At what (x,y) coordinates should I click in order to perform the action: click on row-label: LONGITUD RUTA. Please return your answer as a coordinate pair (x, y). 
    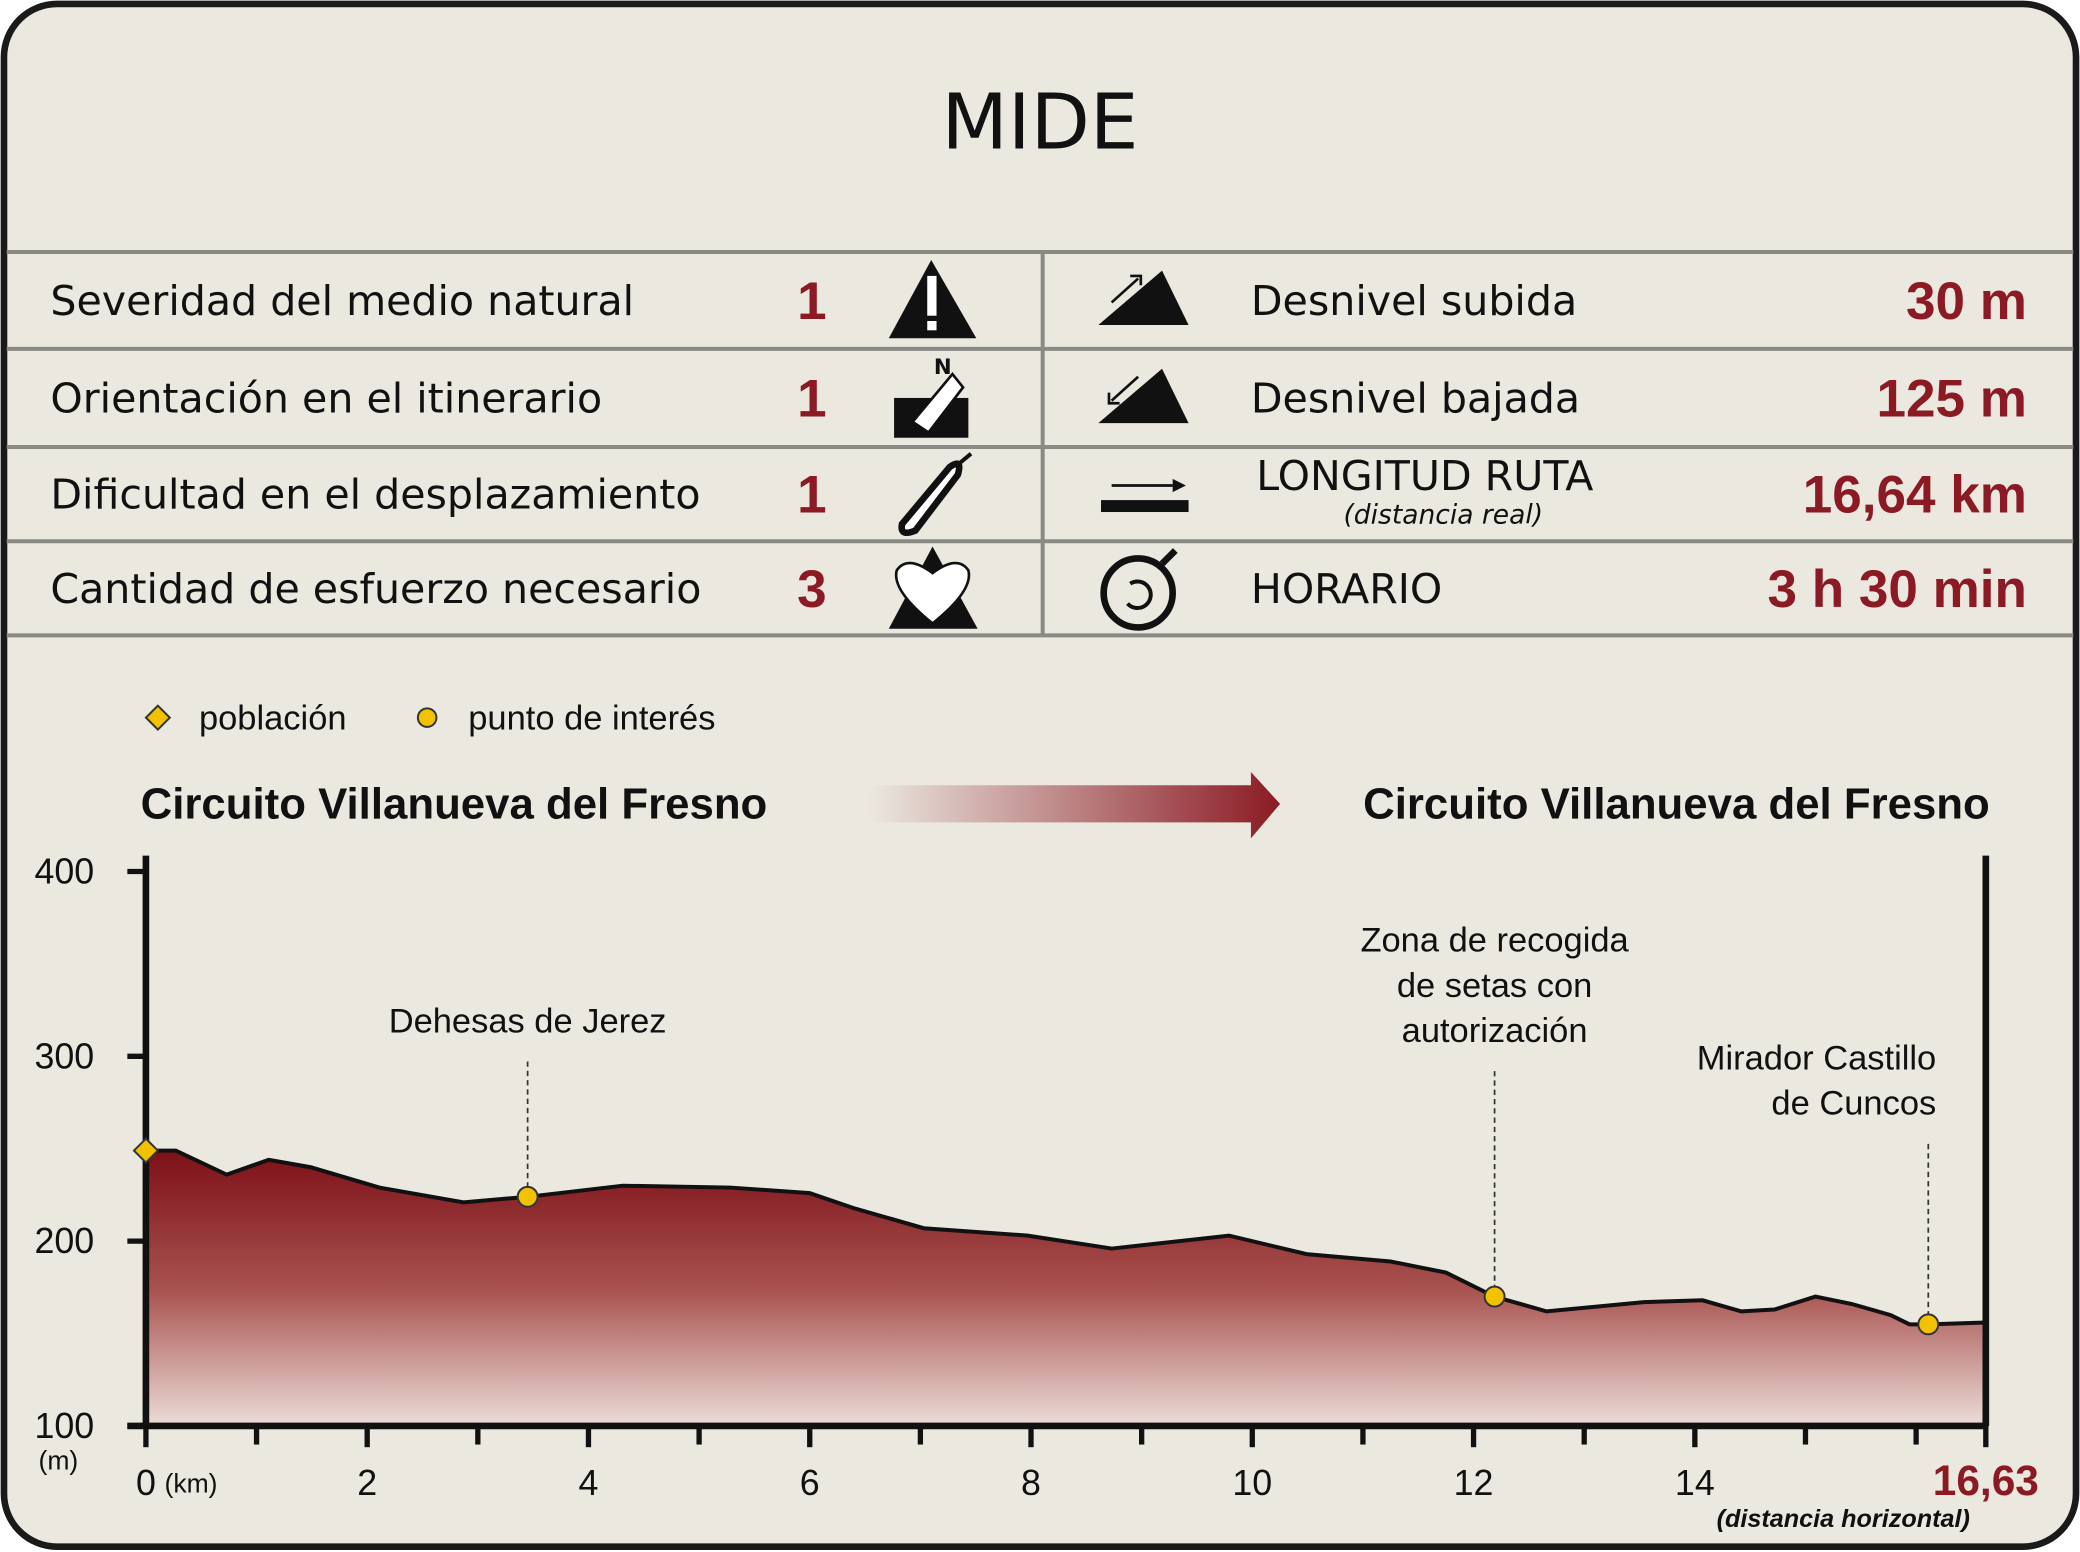
    Looking at the image, I should click on (1424, 476).